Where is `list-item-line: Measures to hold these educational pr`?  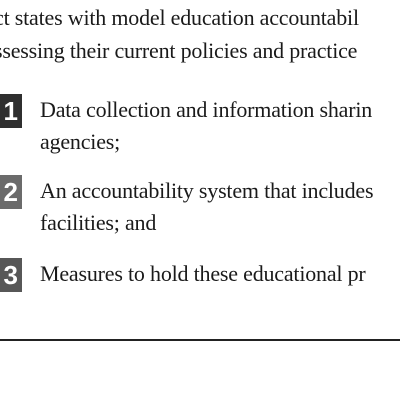
list-item-line: Measures to hold these educational pr is located at coordinates (203, 273).